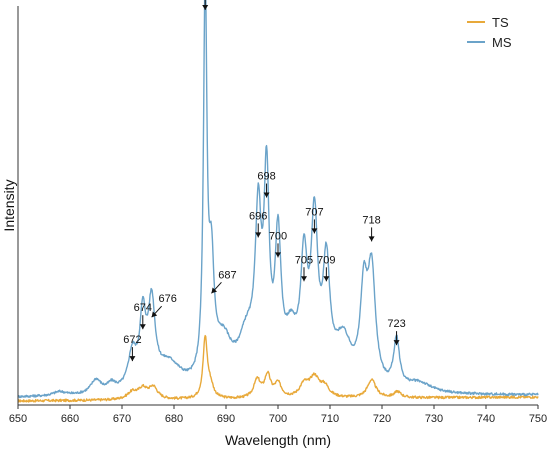  What do you see at coordinates (371, 228) in the screenshot?
I see `peak-annotation-718: 718` at bounding box center [371, 228].